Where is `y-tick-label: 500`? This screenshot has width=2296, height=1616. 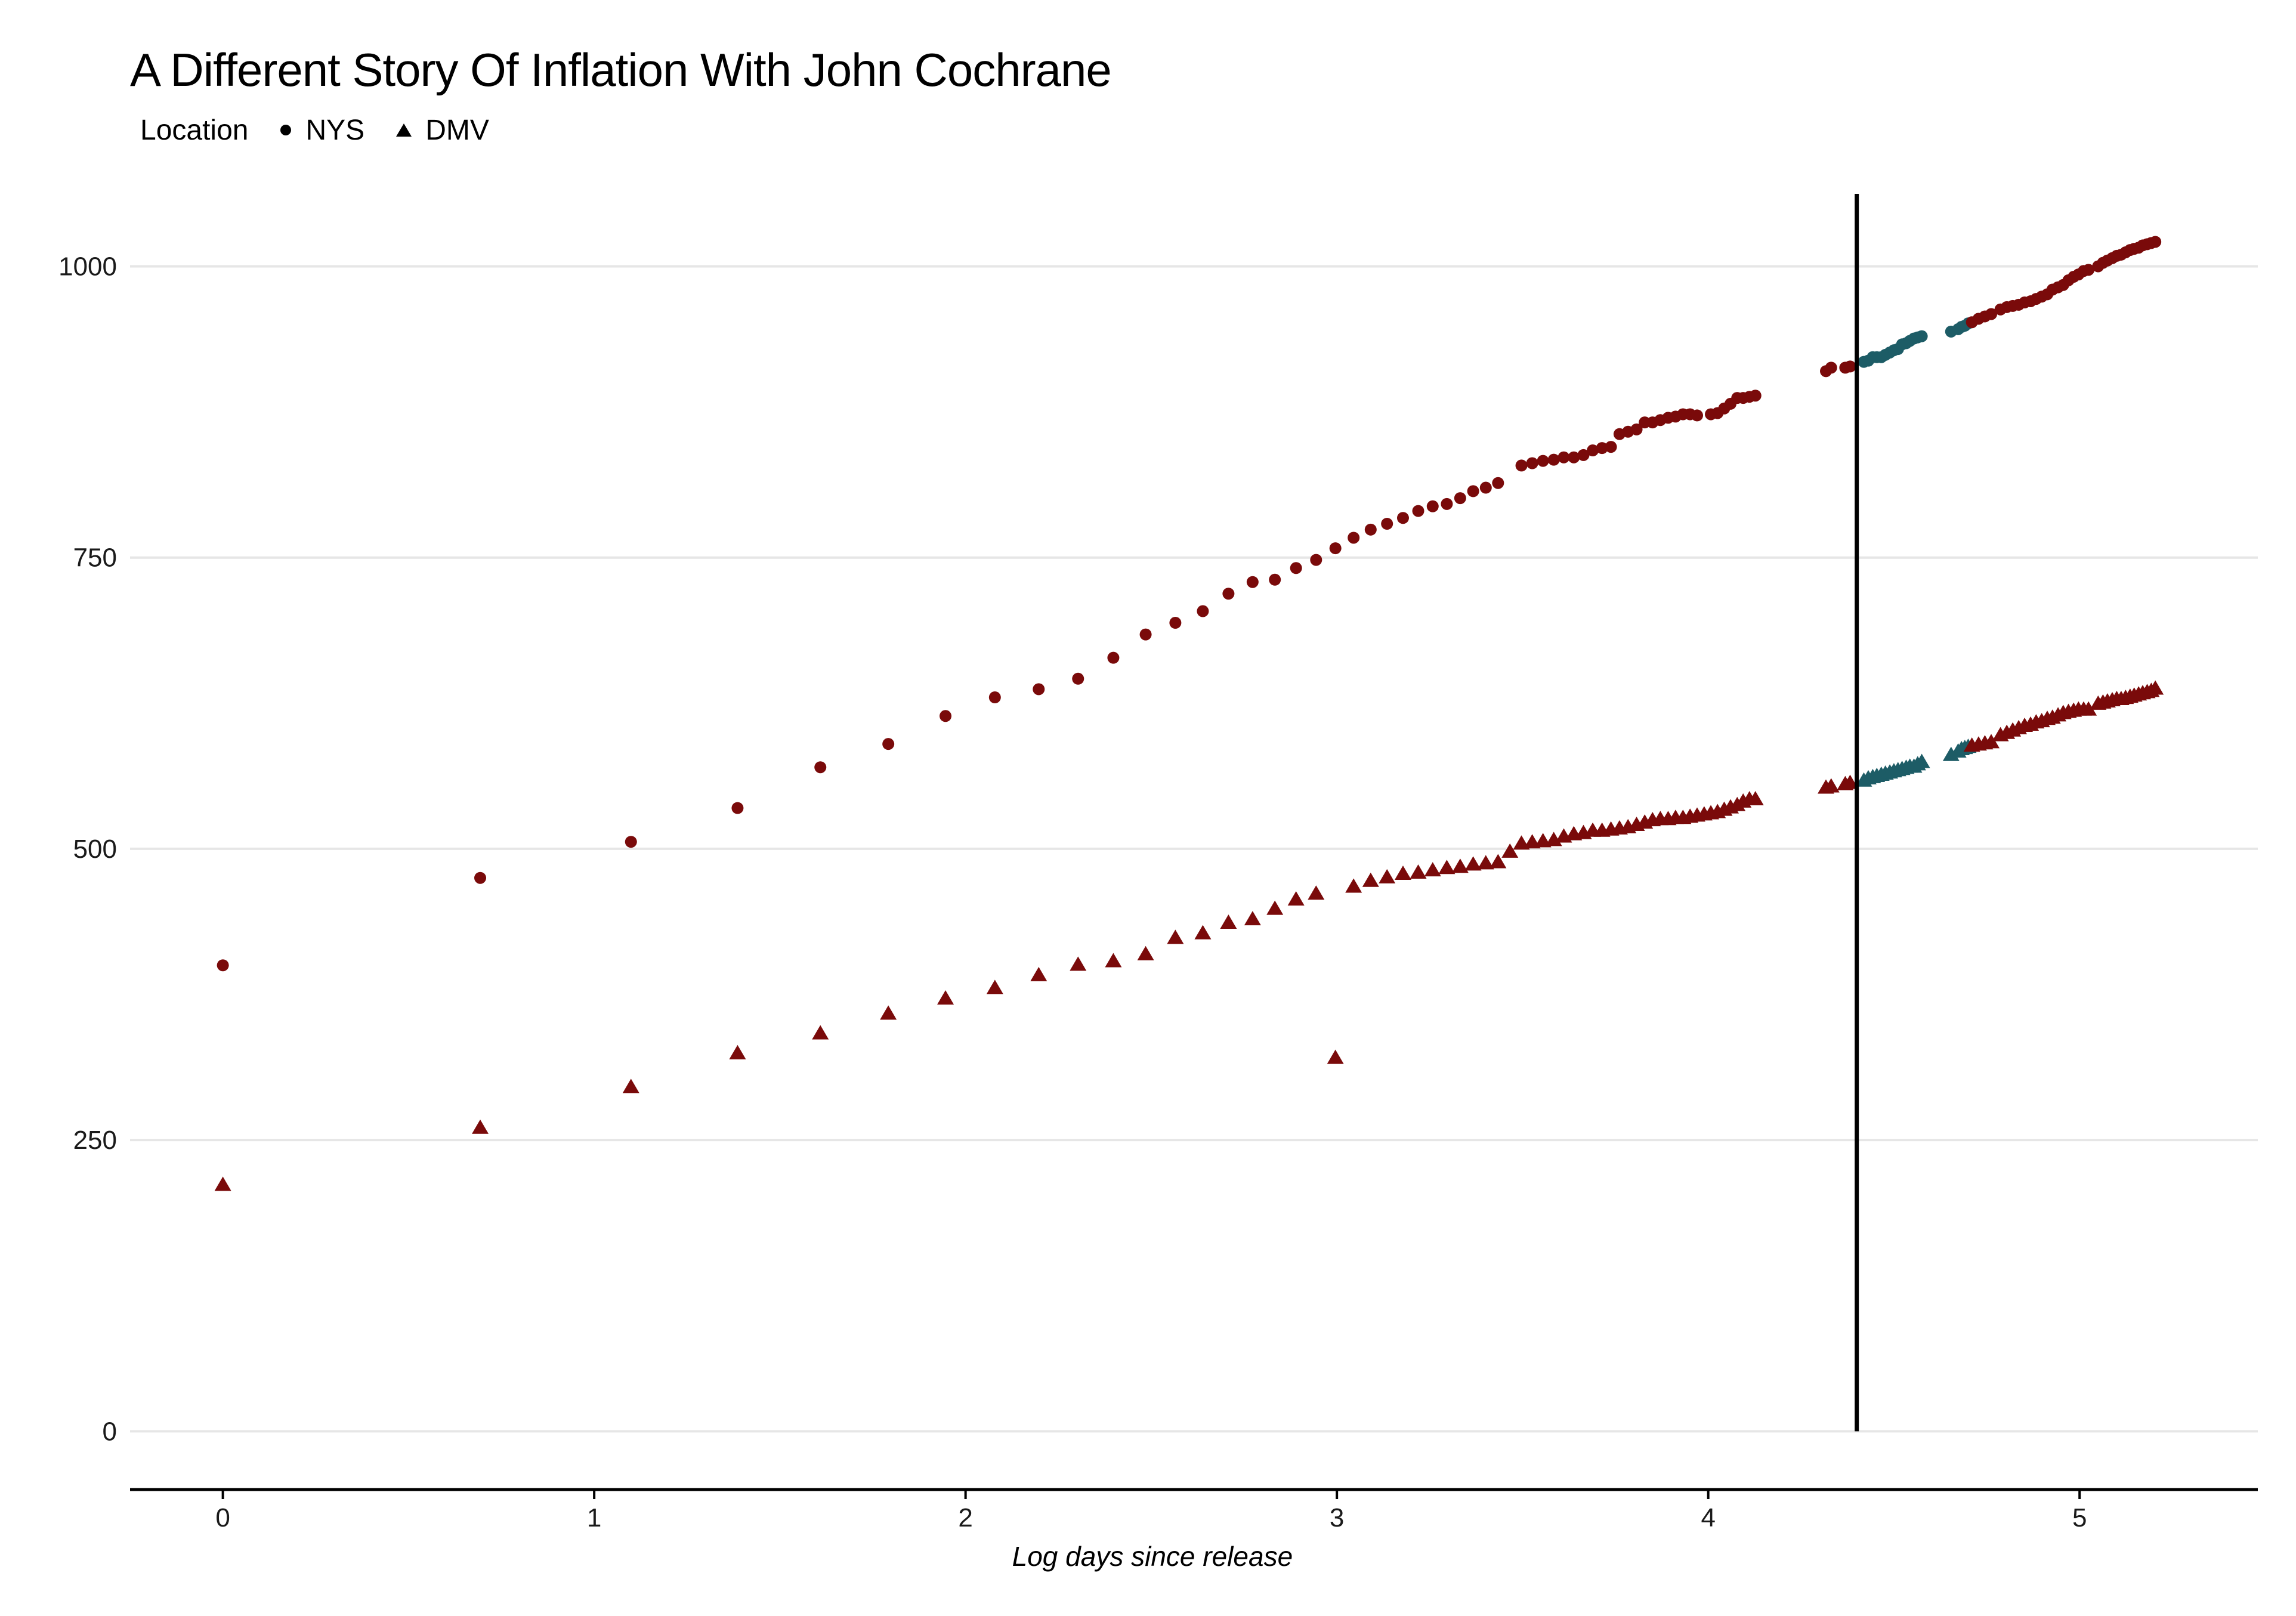
y-tick-label: 500 is located at coordinates (95, 850).